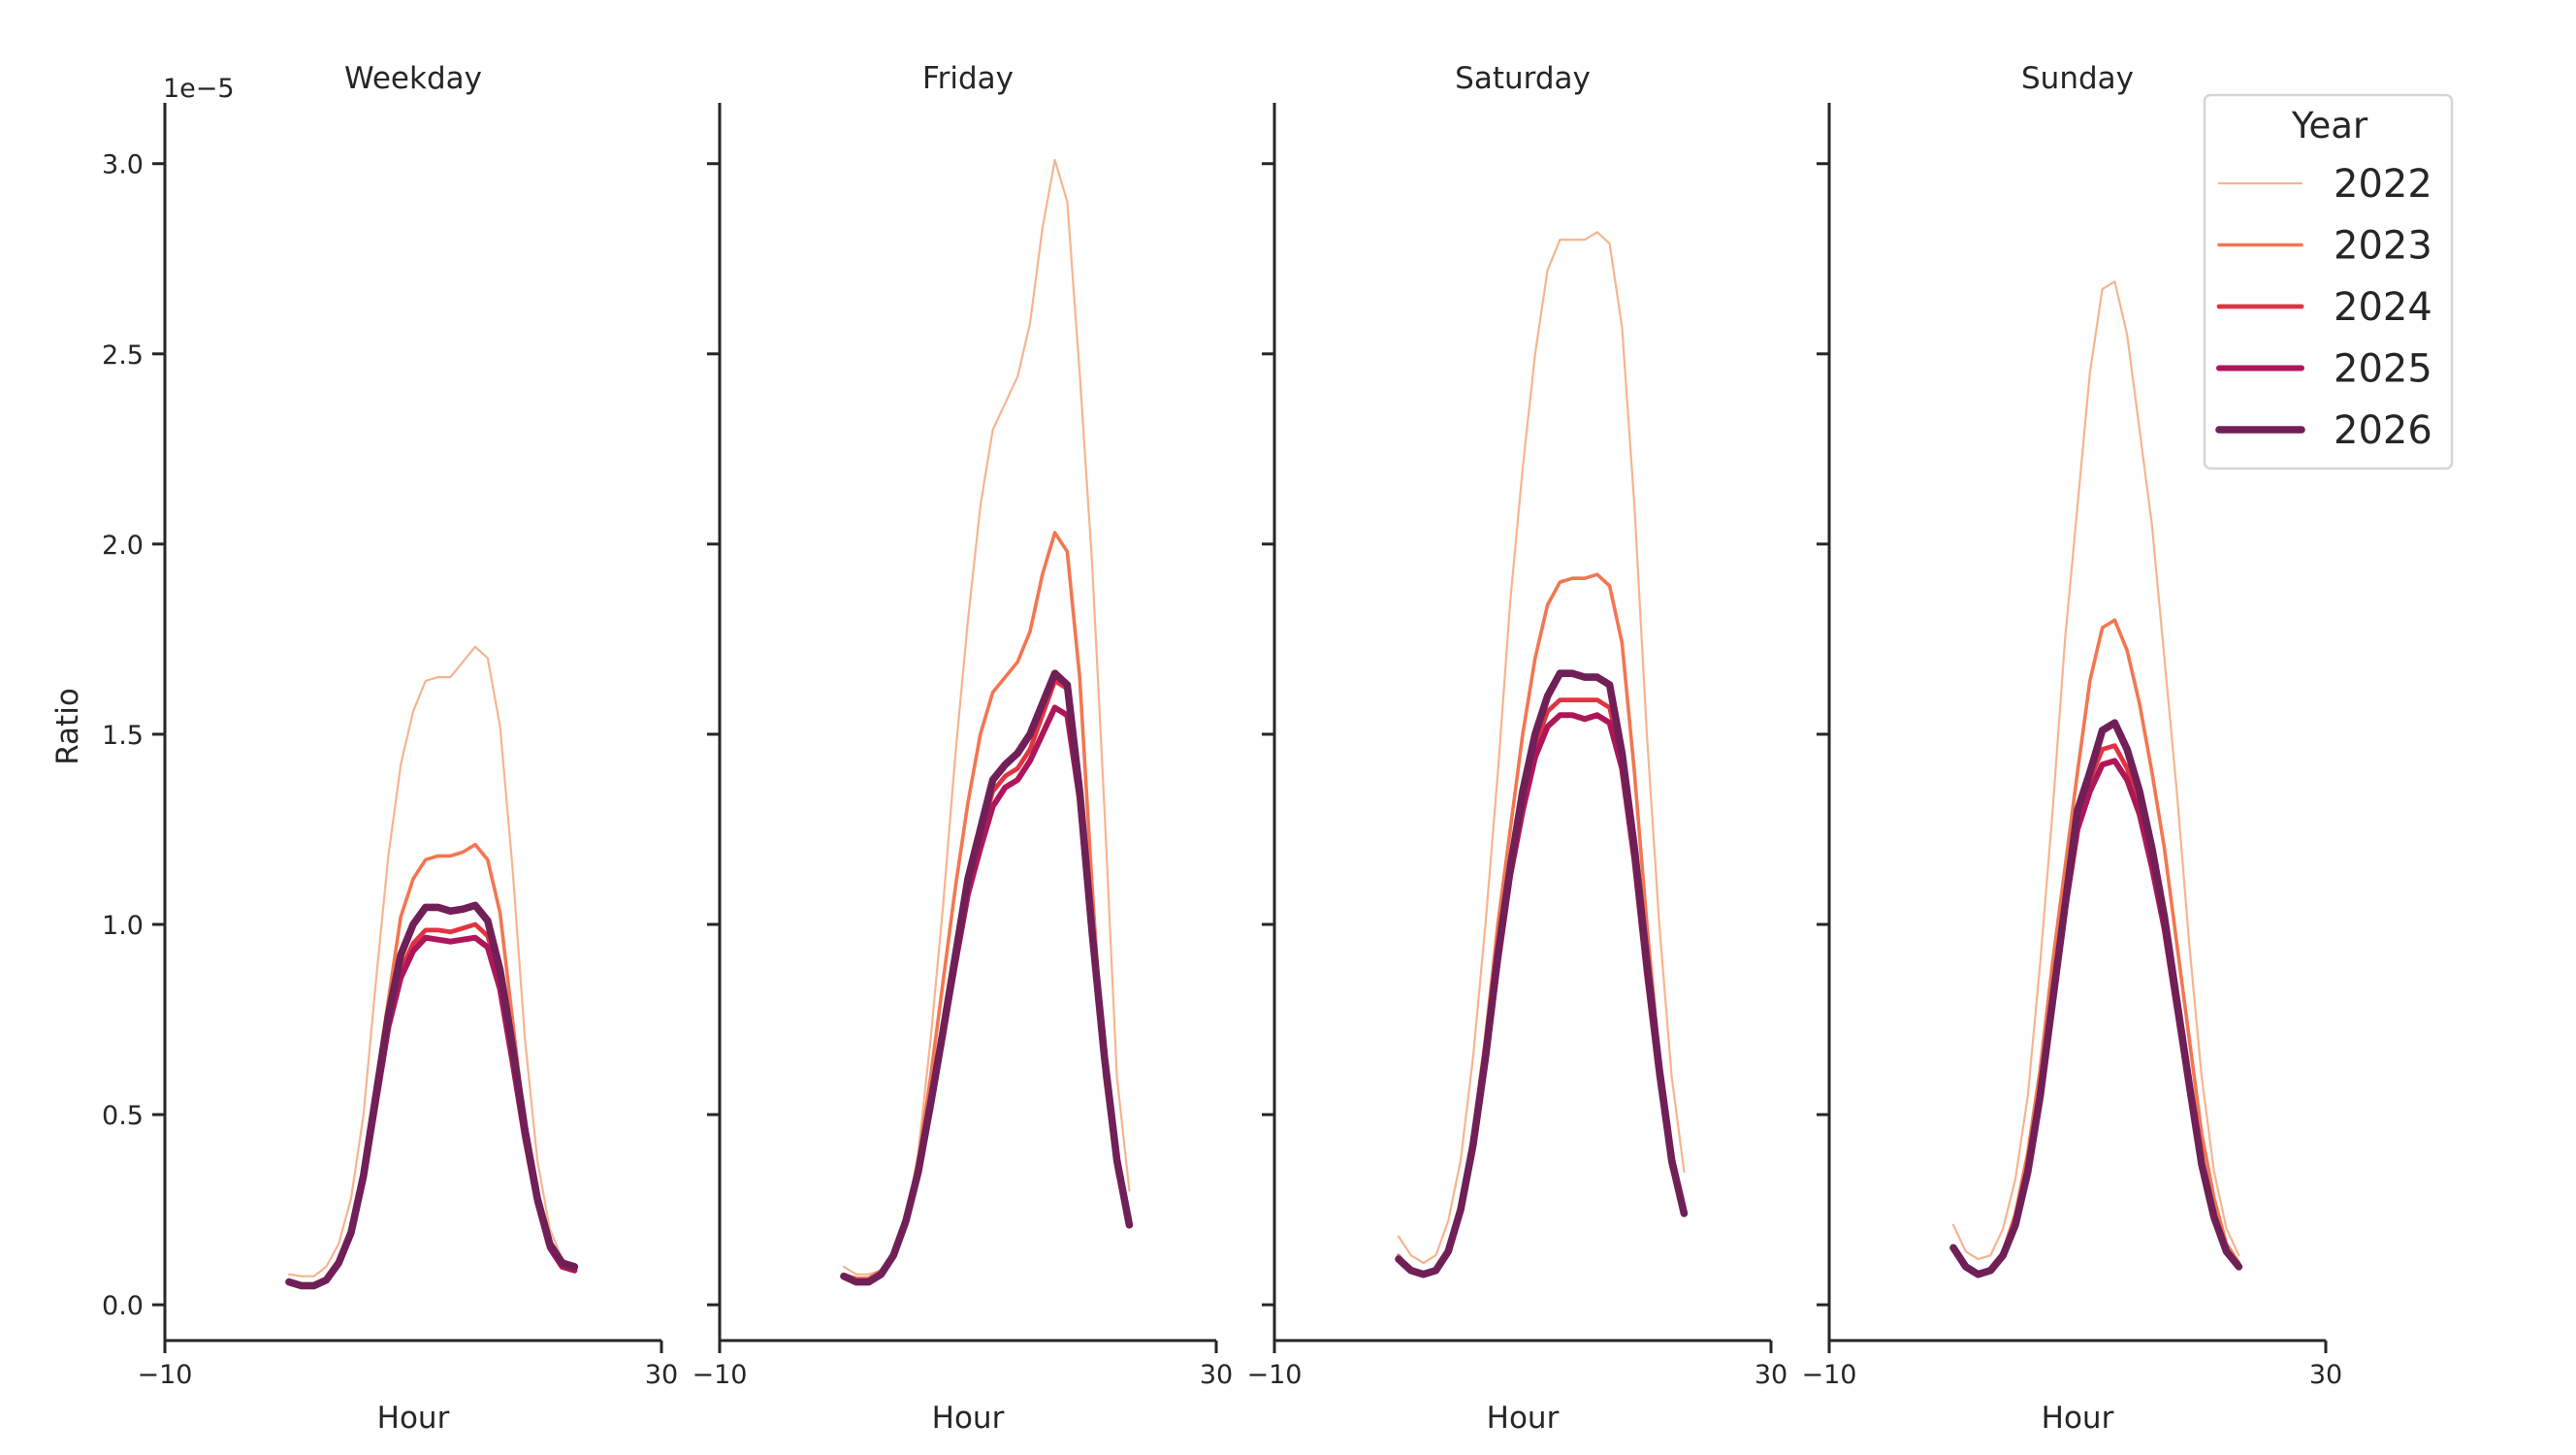 The image size is (2576, 1455). Describe the element at coordinates (123, 1116) in the screenshot. I see `y-tick-label: 0.5` at that location.